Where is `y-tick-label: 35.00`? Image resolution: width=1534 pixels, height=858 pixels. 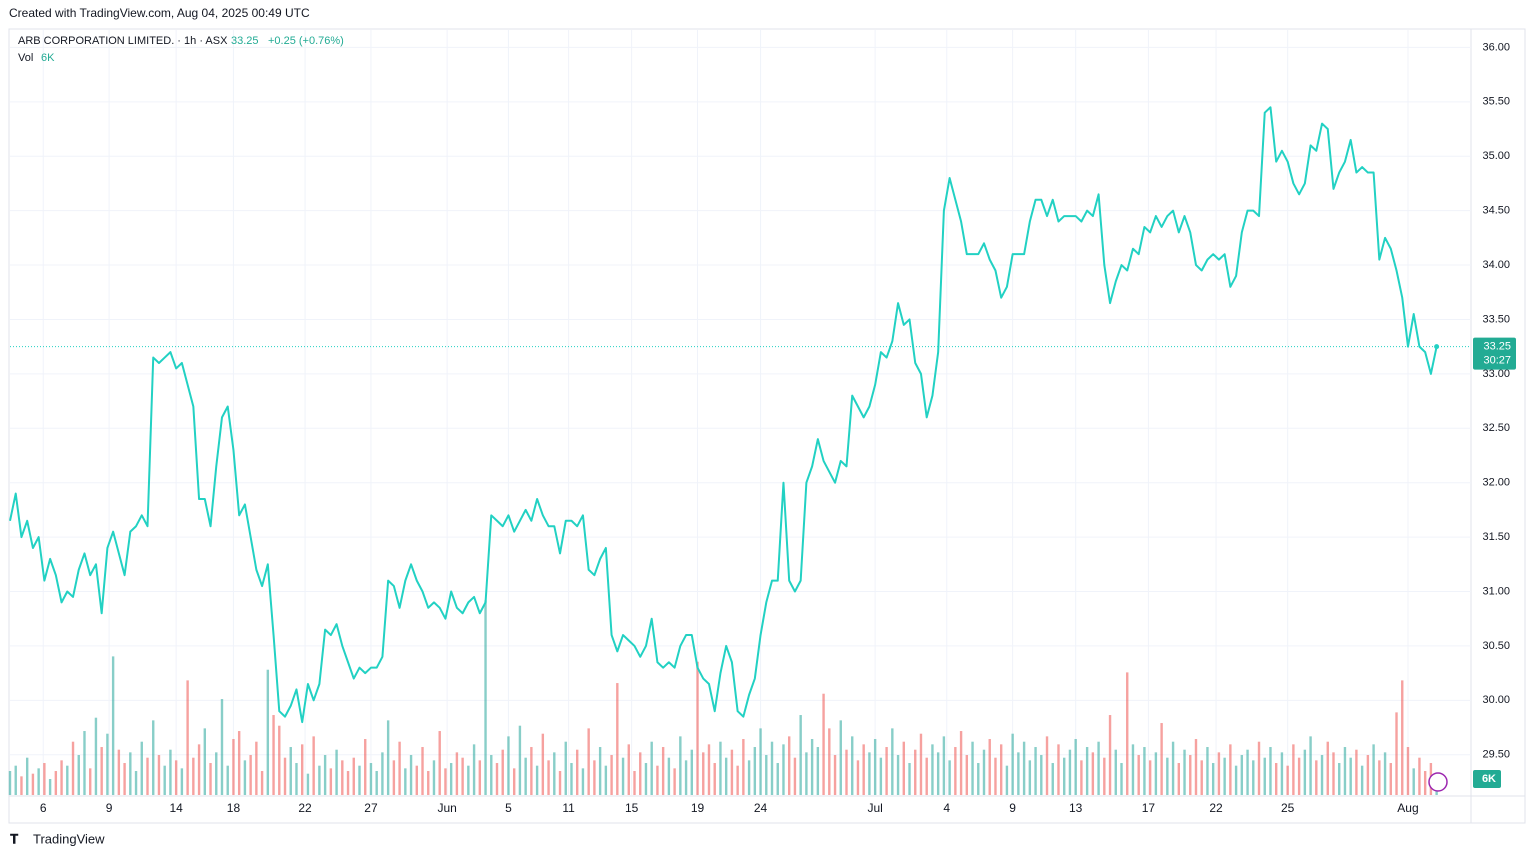
y-tick-label: 35.00 is located at coordinates (1496, 156).